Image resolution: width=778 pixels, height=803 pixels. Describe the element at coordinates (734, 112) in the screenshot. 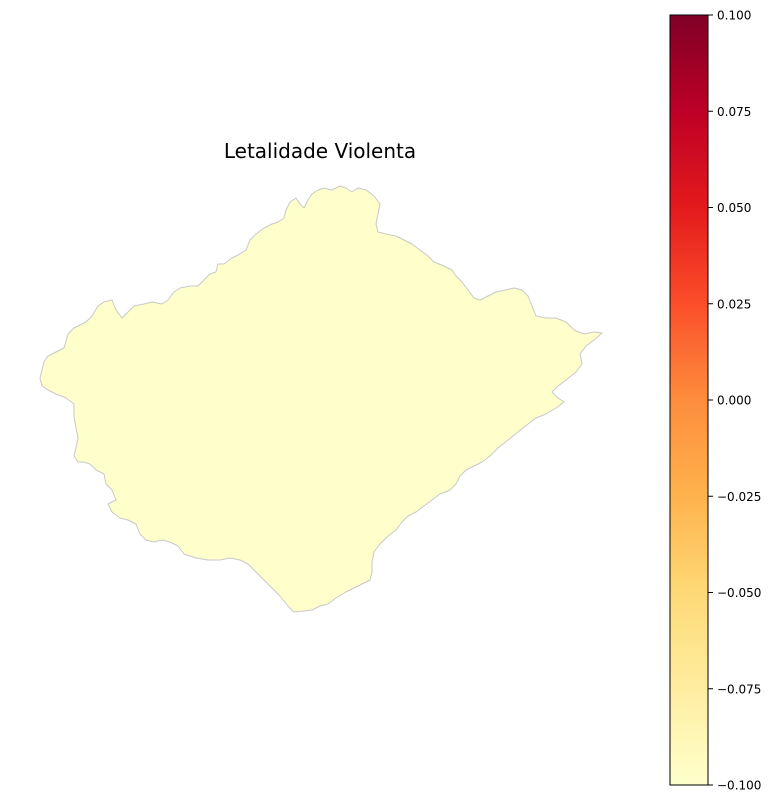

I see `colorbar-tick-label: 0.075` at that location.